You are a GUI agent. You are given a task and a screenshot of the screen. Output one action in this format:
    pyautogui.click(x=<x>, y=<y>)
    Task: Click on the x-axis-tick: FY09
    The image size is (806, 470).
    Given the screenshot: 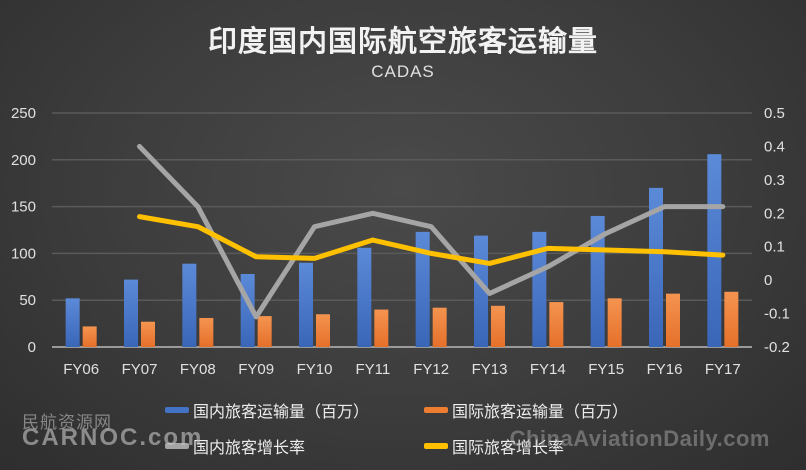 What is the action you would take?
    pyautogui.click(x=256, y=369)
    